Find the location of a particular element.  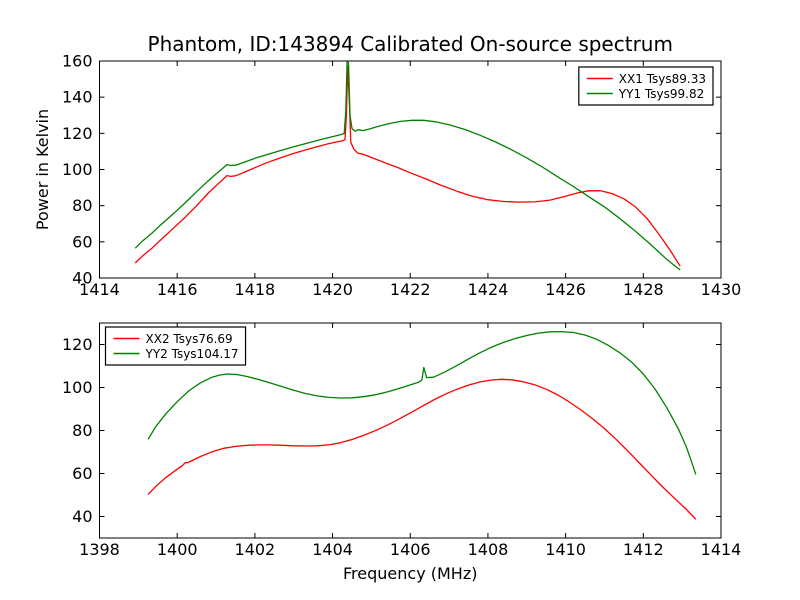

x-axis-label: Frequency (MHz) is located at coordinates (410, 573).